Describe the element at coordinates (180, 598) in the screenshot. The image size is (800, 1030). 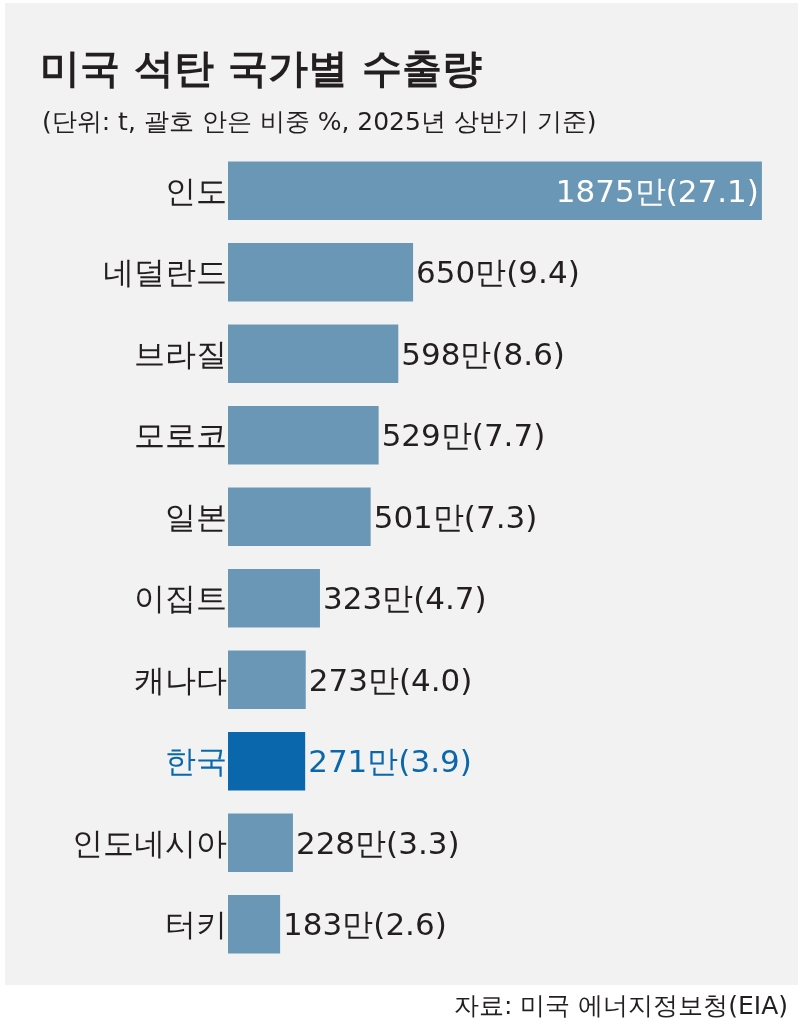
I see `y-tick-label: 이집트` at that location.